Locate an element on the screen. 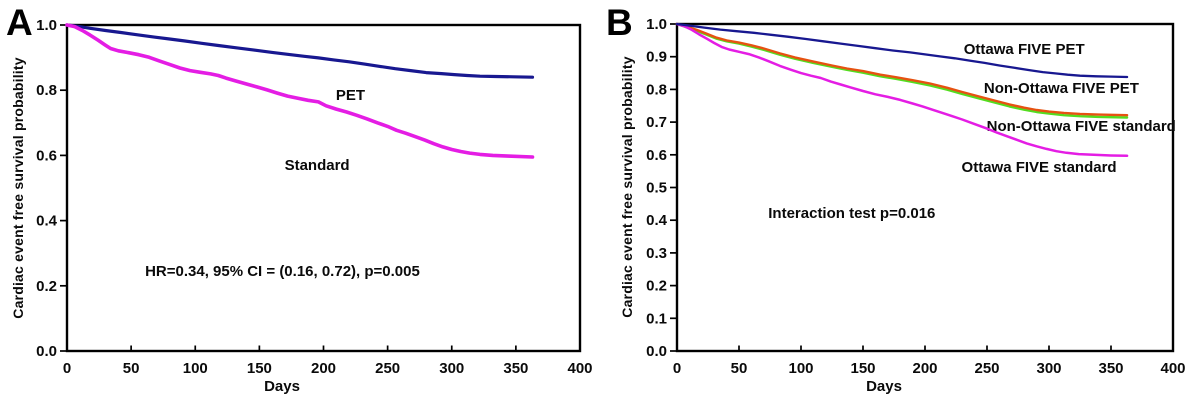 The image size is (1200, 413). pet-curve is located at coordinates (300, 51).